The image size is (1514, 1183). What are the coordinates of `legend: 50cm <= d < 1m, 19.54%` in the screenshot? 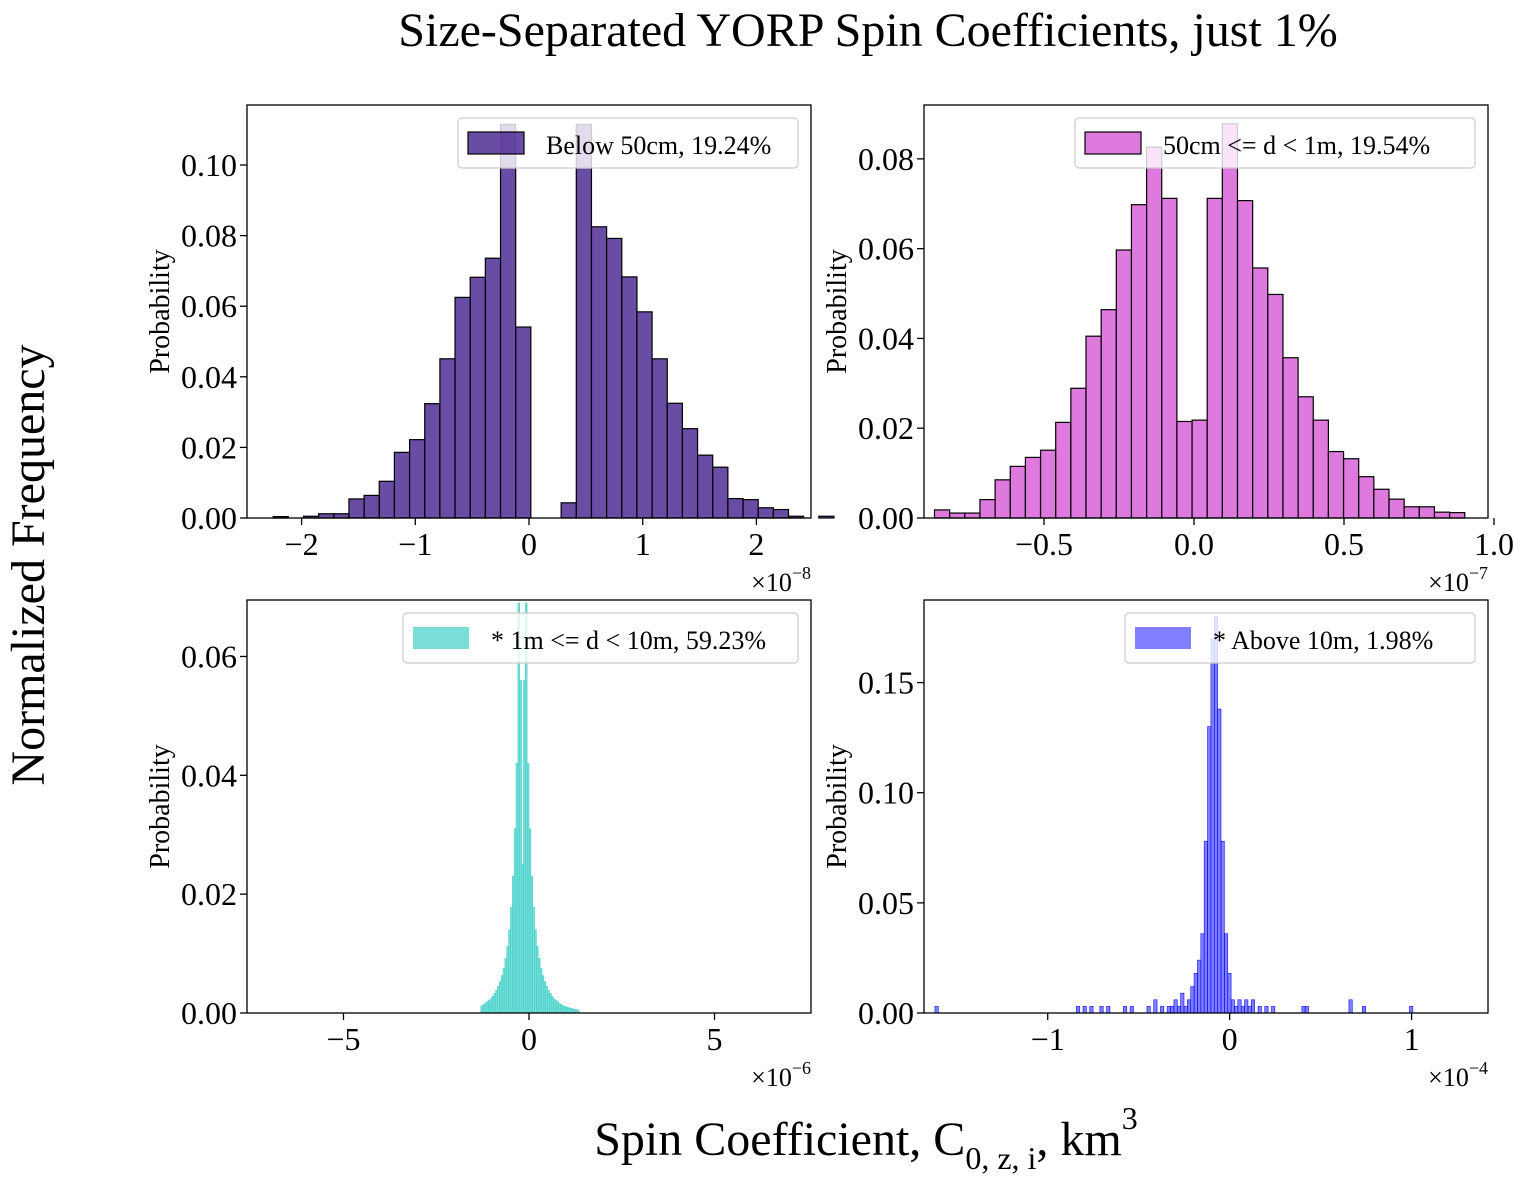 It's located at (1275, 143).